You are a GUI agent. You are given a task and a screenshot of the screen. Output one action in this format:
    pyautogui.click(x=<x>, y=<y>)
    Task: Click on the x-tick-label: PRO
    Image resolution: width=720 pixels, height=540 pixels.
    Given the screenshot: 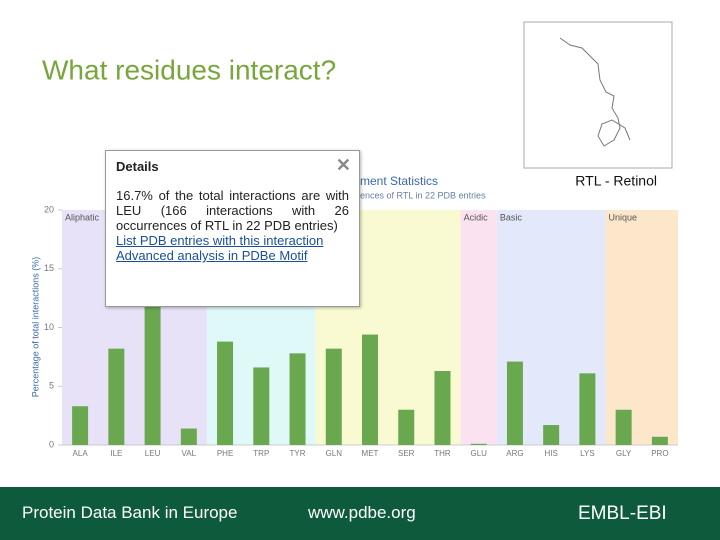 What is the action you would take?
    pyautogui.click(x=659, y=453)
    